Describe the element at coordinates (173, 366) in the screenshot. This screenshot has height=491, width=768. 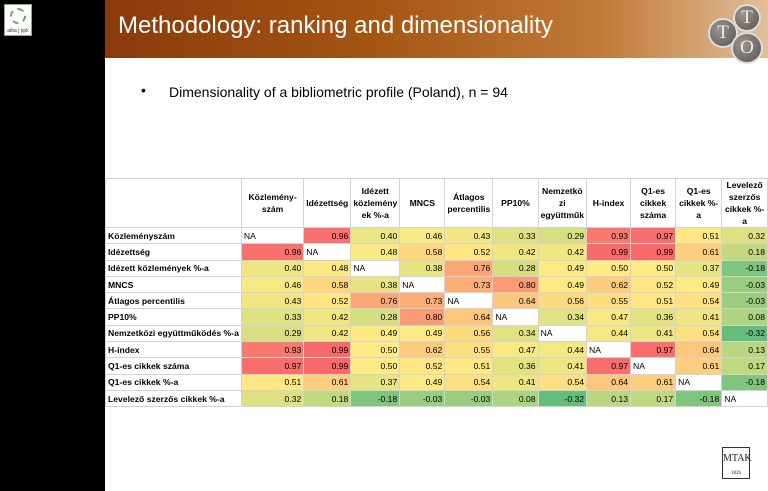
I see `row-label: Q1-es cikkek száma` at that location.